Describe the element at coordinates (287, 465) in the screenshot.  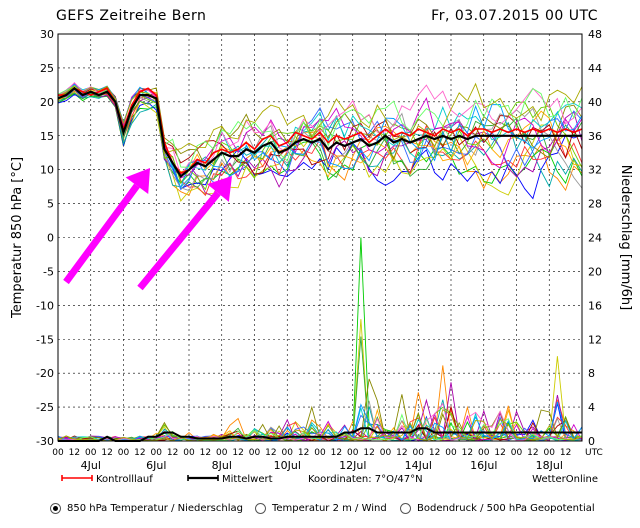
I see `x-date-label: 10Jul` at that location.